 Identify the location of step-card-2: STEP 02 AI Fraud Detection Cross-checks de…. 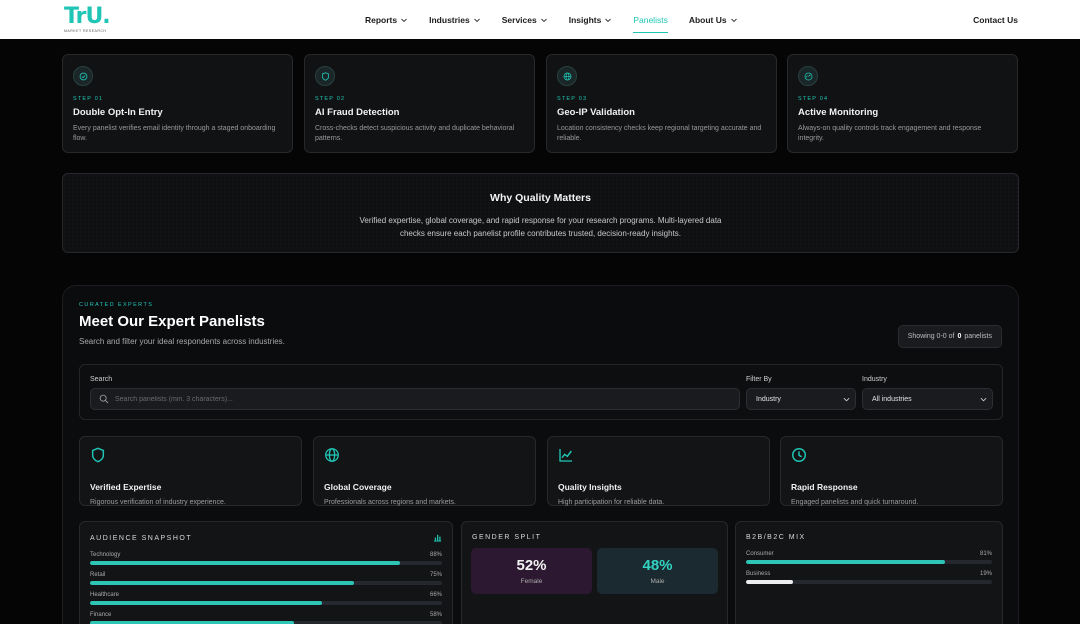
(419, 103).